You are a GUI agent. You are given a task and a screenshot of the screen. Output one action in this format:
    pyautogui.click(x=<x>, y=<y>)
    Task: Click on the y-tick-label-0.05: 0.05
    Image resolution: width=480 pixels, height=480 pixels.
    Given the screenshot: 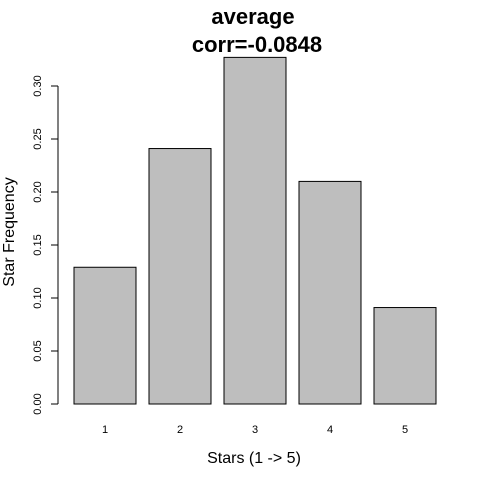 What is the action you would take?
    pyautogui.click(x=38, y=350)
    